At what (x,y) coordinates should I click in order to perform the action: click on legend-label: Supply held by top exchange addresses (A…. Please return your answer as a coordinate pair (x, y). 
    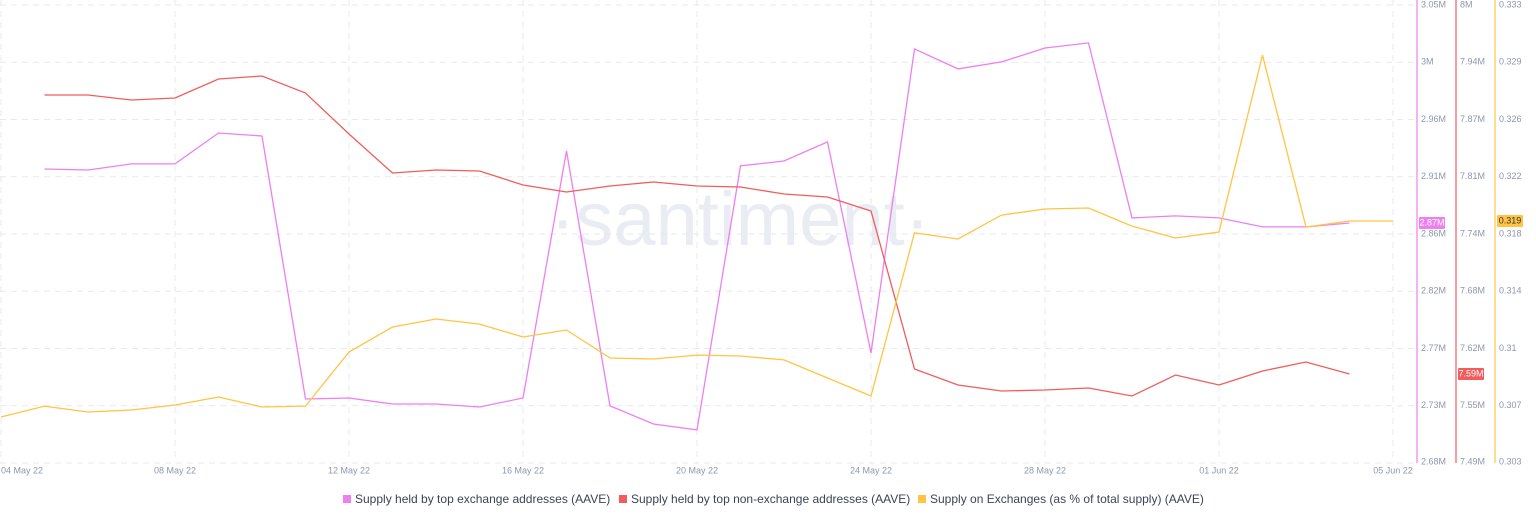
    Looking at the image, I should click on (482, 499).